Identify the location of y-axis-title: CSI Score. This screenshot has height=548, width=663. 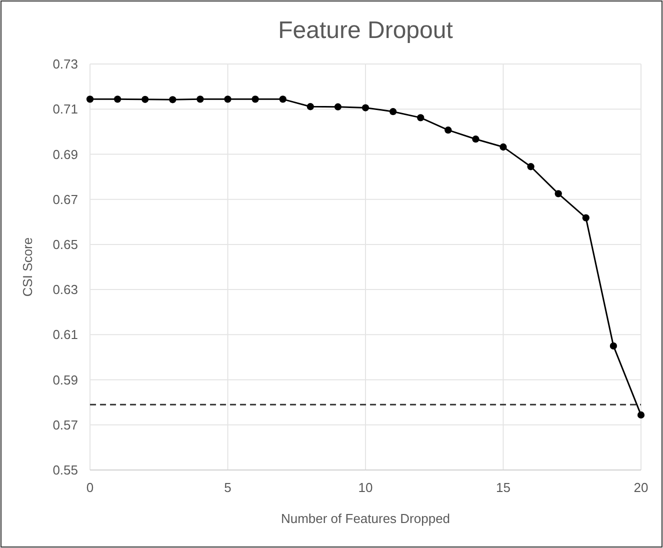
(27, 267).